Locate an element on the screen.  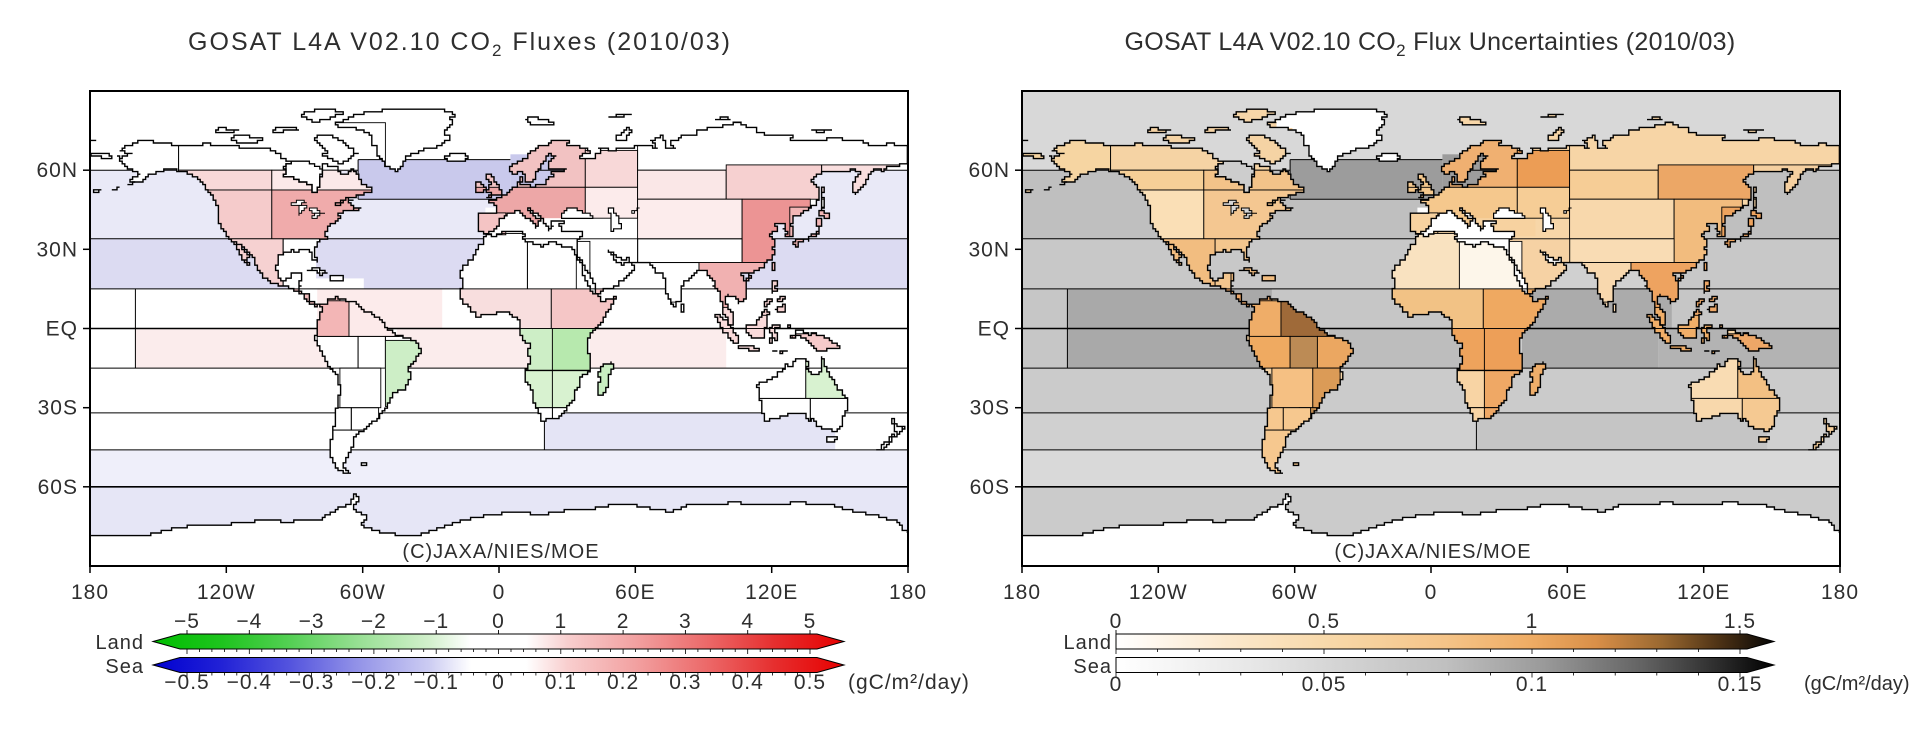
svg-text: −0.2 is located at coordinates (373, 682).